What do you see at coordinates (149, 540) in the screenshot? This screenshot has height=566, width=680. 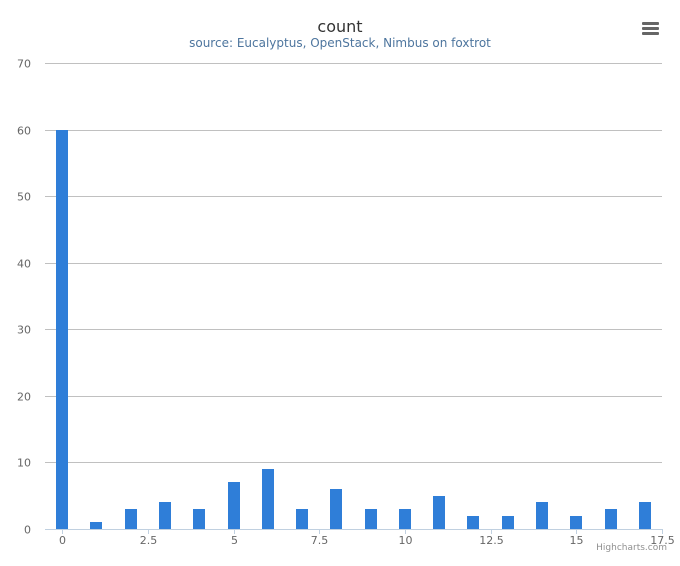 I see `x-tick-label: 2.5` at bounding box center [149, 540].